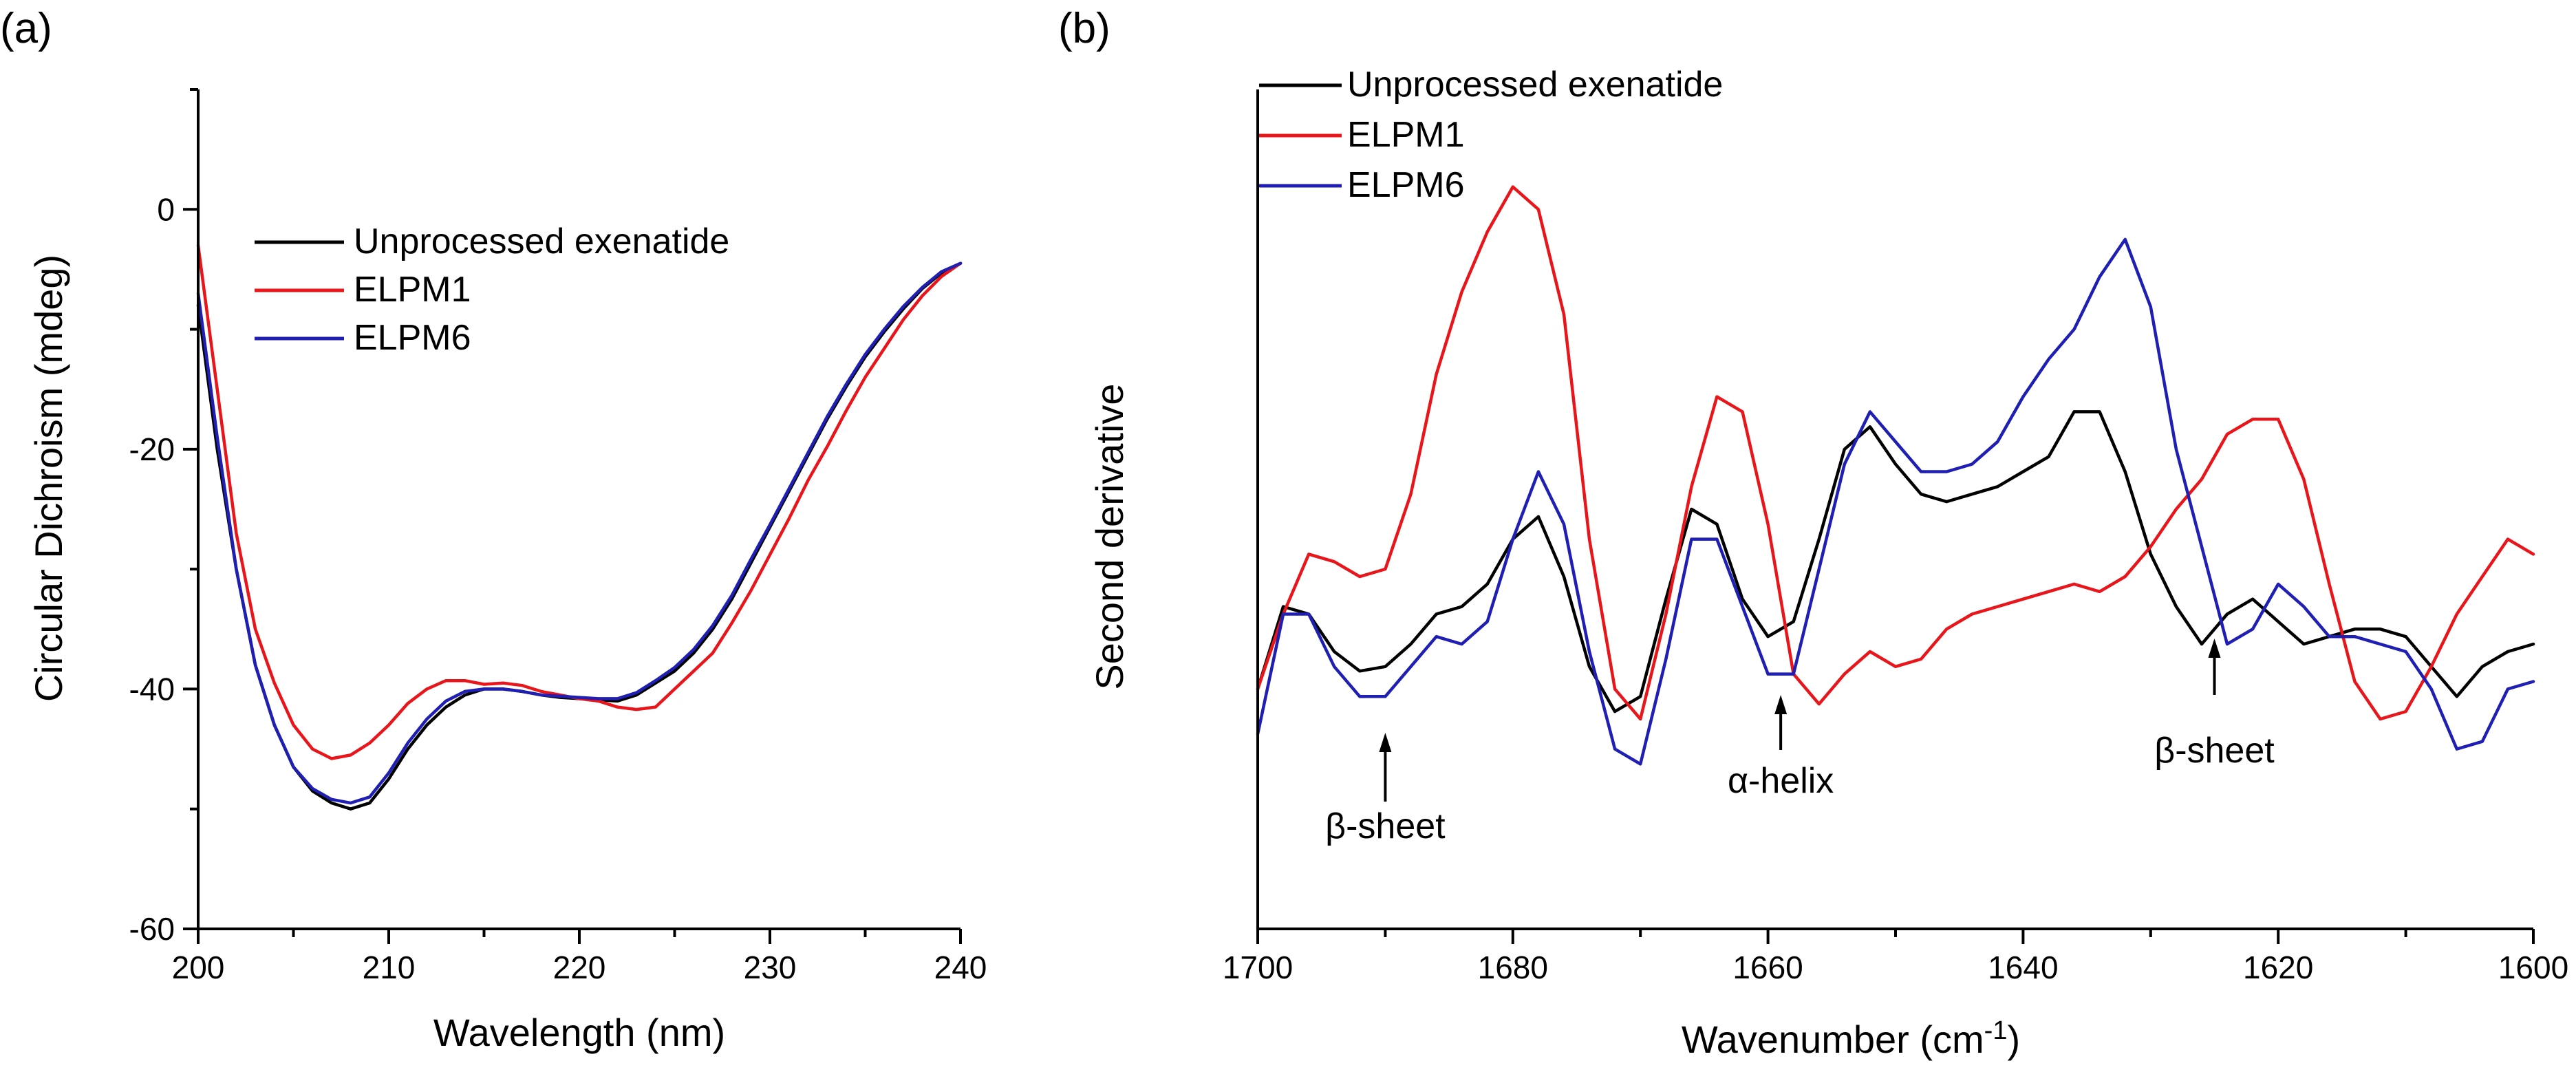 This screenshot has height=1072, width=2576. What do you see at coordinates (26, 28) in the screenshot?
I see `panel-a-label: (a)` at bounding box center [26, 28].